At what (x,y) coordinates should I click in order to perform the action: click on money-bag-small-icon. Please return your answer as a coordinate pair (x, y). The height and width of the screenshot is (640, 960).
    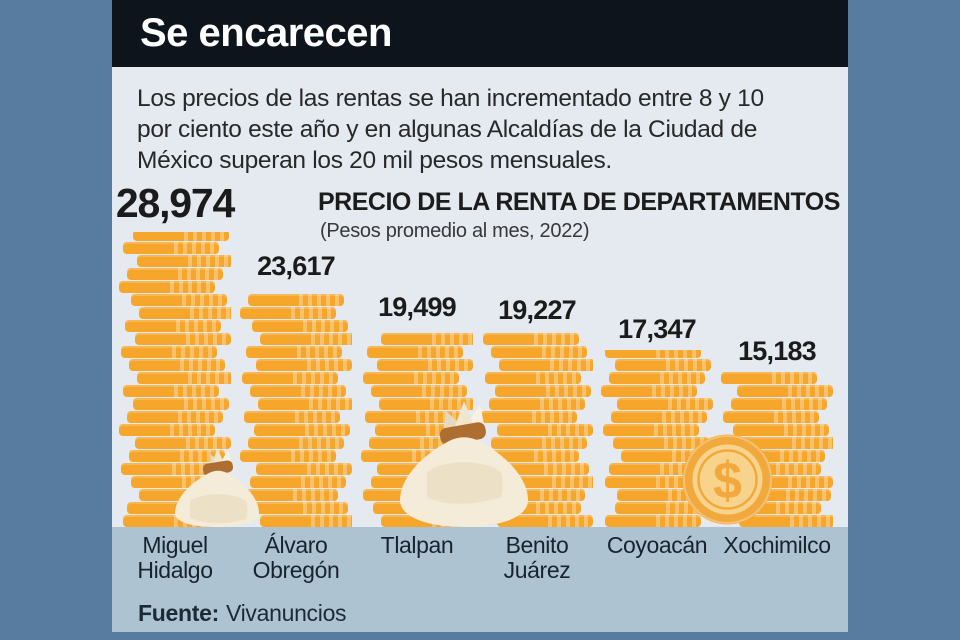
    Looking at the image, I should click on (217, 486).